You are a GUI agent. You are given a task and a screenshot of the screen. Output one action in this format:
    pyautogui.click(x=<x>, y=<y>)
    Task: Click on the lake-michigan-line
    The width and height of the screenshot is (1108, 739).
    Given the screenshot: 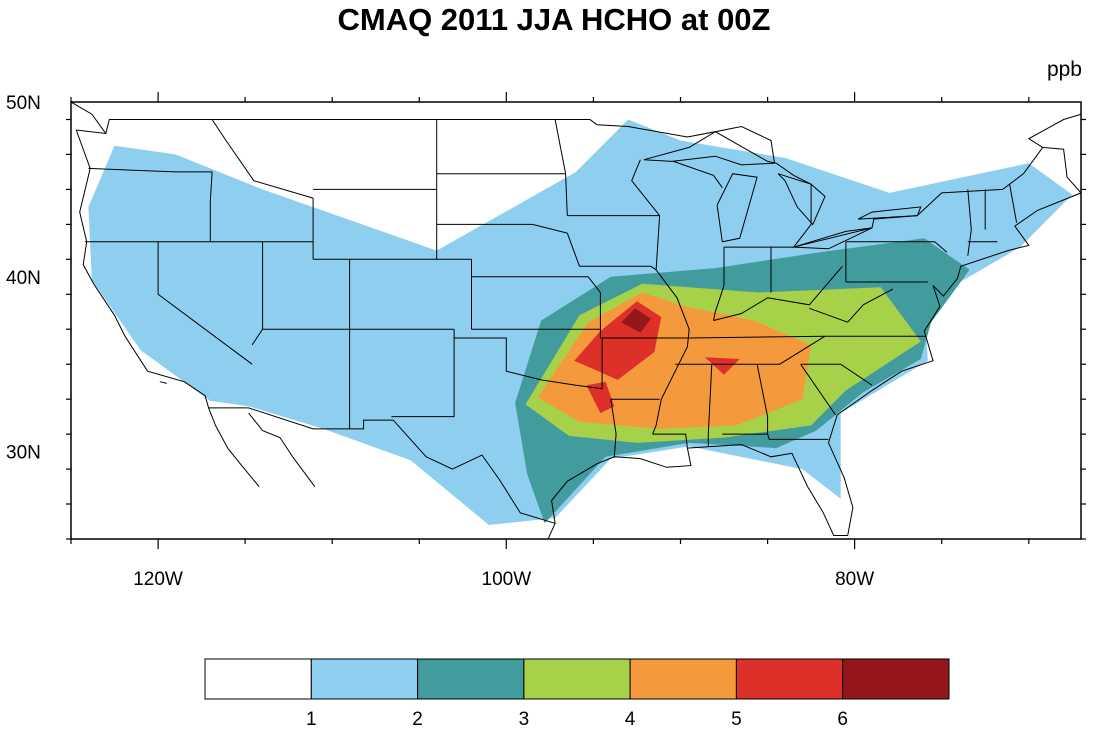 What is the action you would take?
    pyautogui.click(x=737, y=208)
    